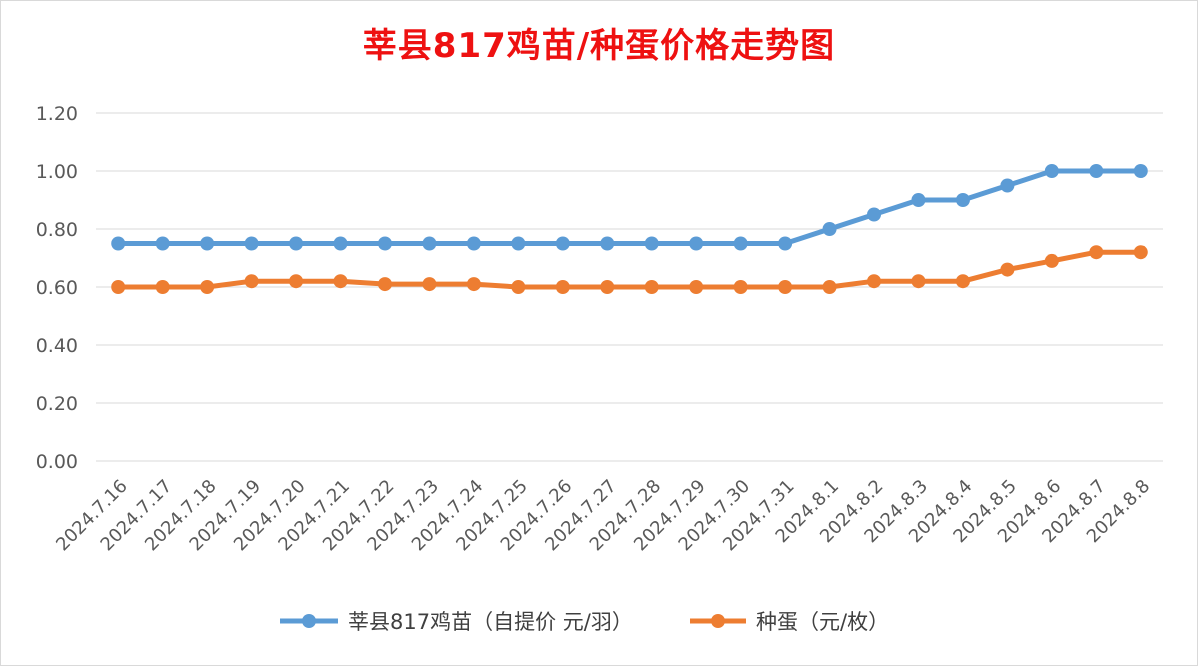 The height and width of the screenshot is (666, 1198). I want to click on chart-title: 莘县817鸡苗/种蛋价格走势图, so click(599, 46).